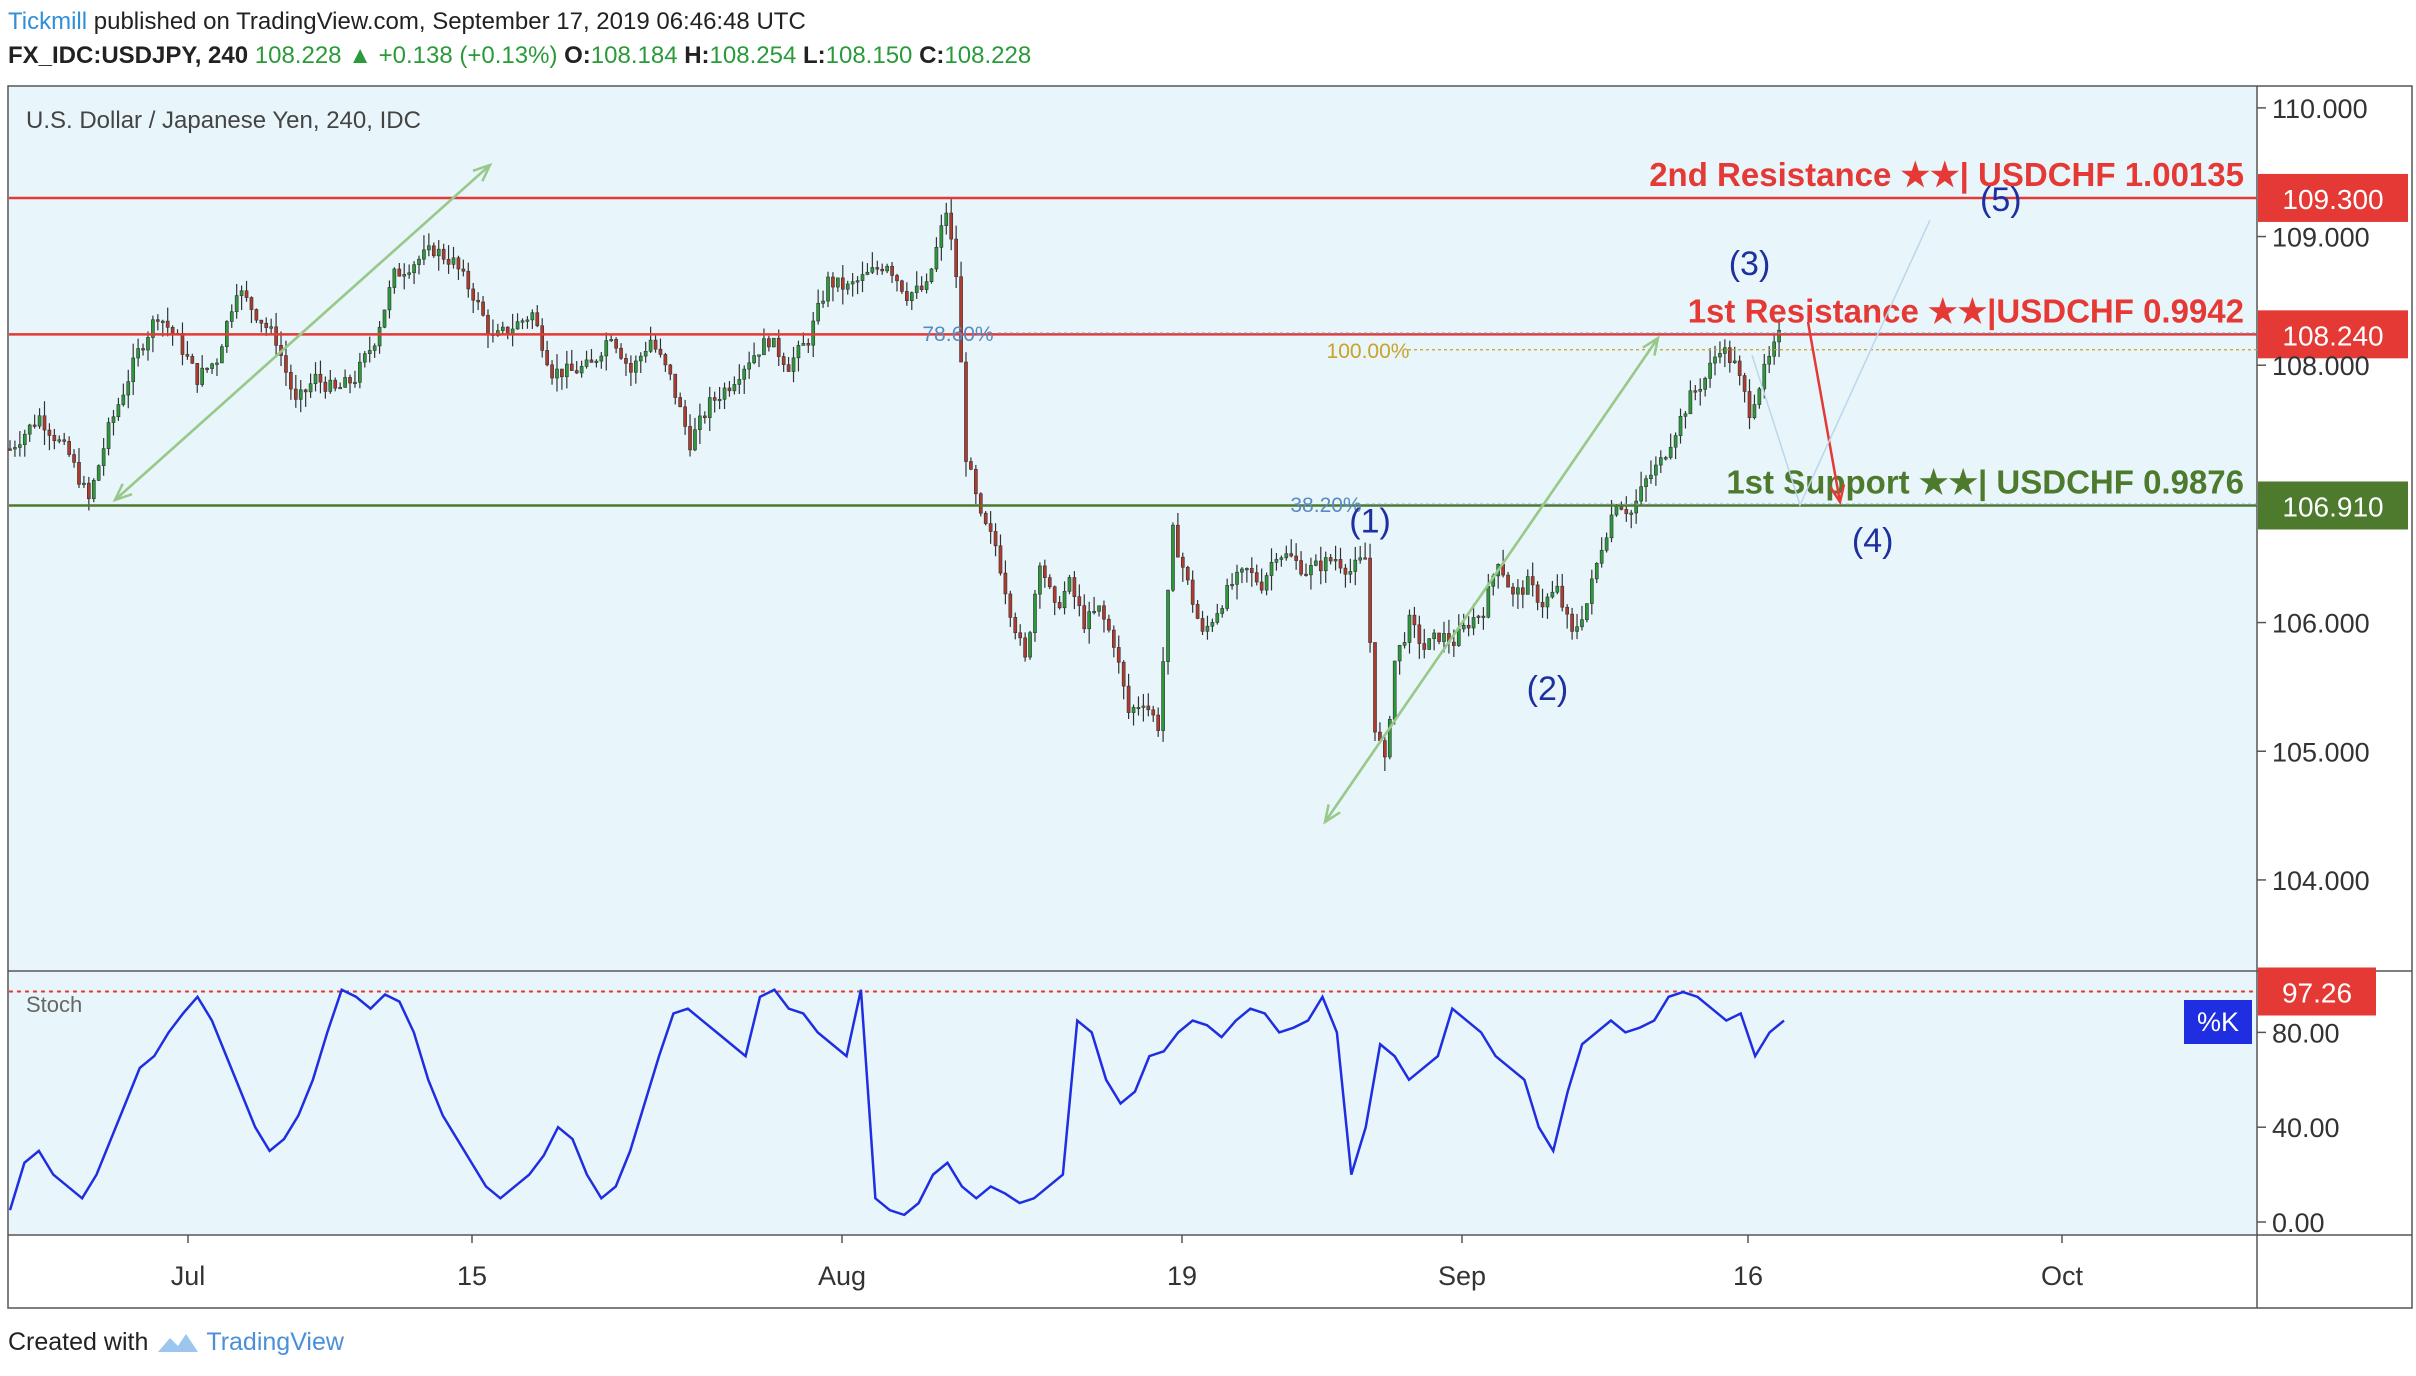 The width and height of the screenshot is (2416, 1376). Describe the element at coordinates (2321, 881) in the screenshot. I see `price-tick-label: 104.000` at that location.